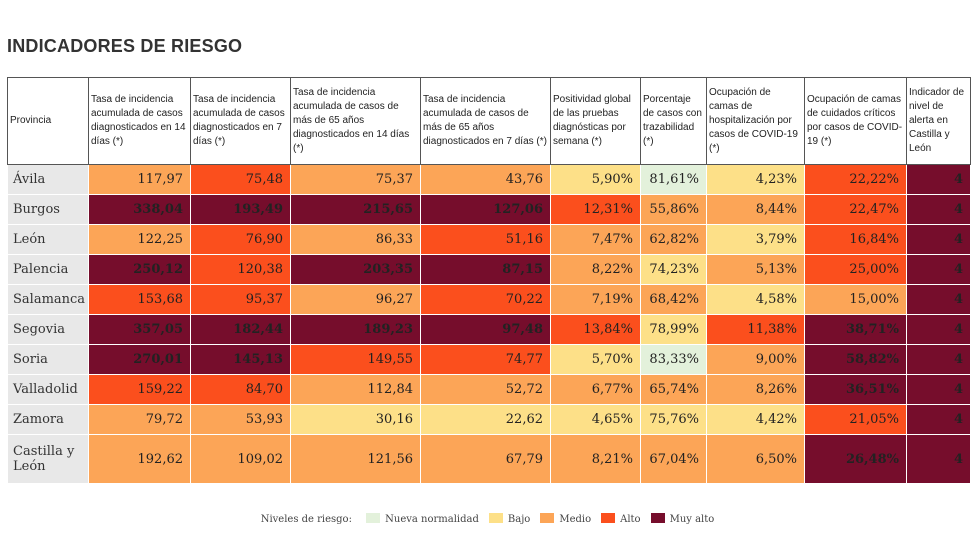  I want to click on value-cell: 11,38%, so click(755, 329).